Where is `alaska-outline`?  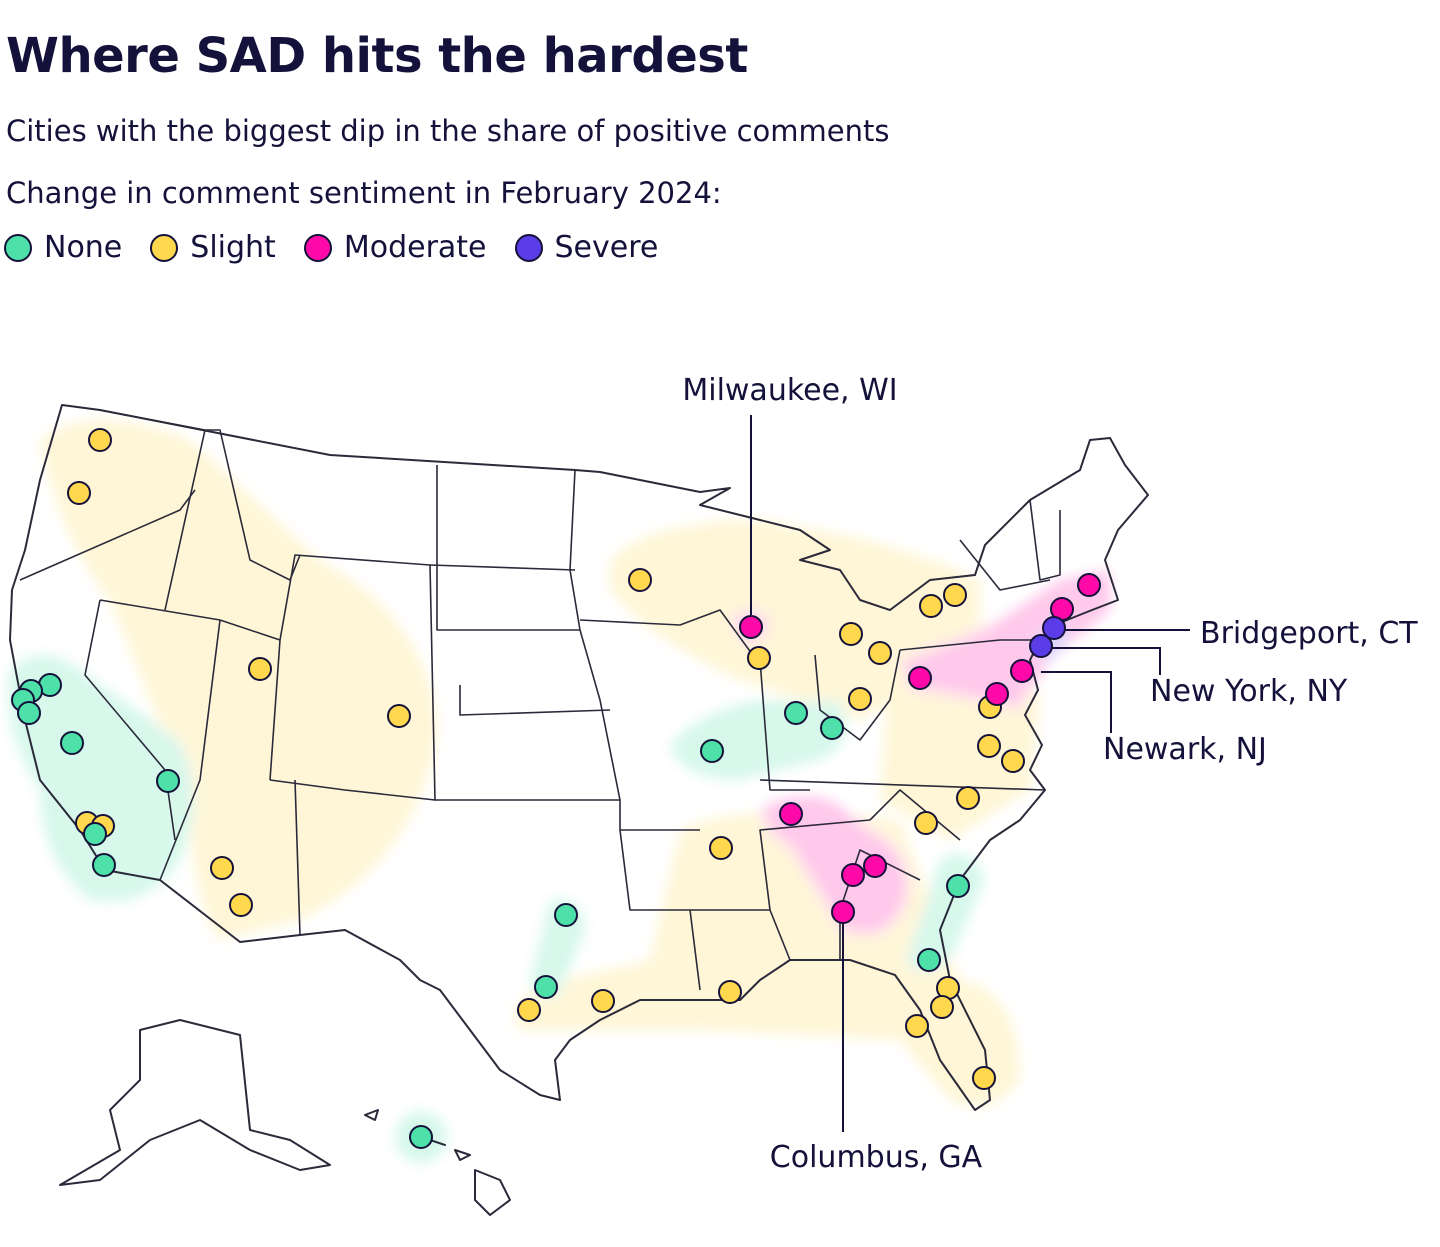 alaska-outline is located at coordinates (195, 1102).